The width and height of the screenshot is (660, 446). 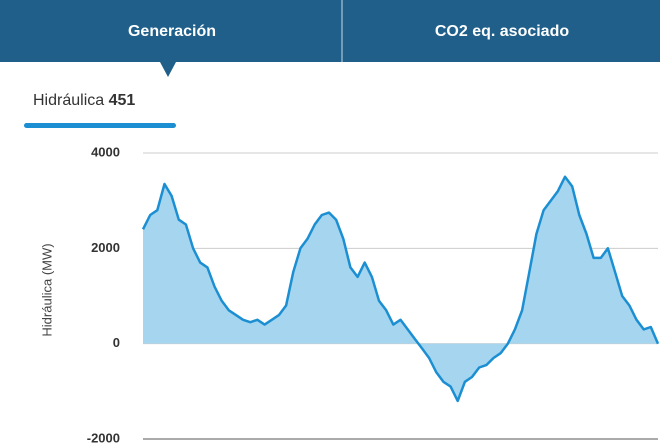 I want to click on y-tick-label: -2000, so click(x=103, y=437).